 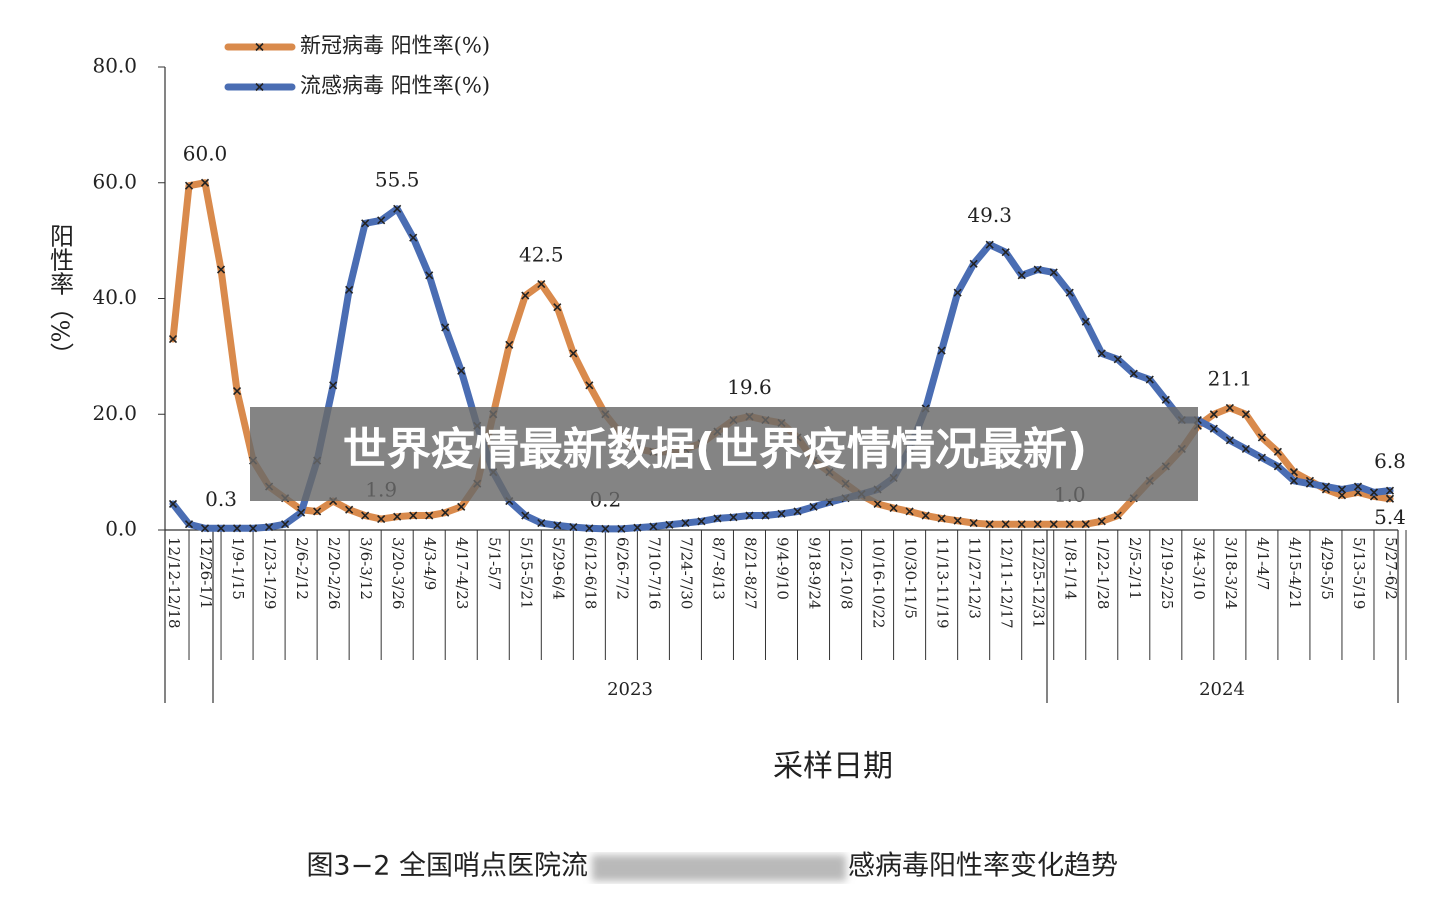 I want to click on x-tick-label: 1/9-1/15, so click(x=238, y=568).